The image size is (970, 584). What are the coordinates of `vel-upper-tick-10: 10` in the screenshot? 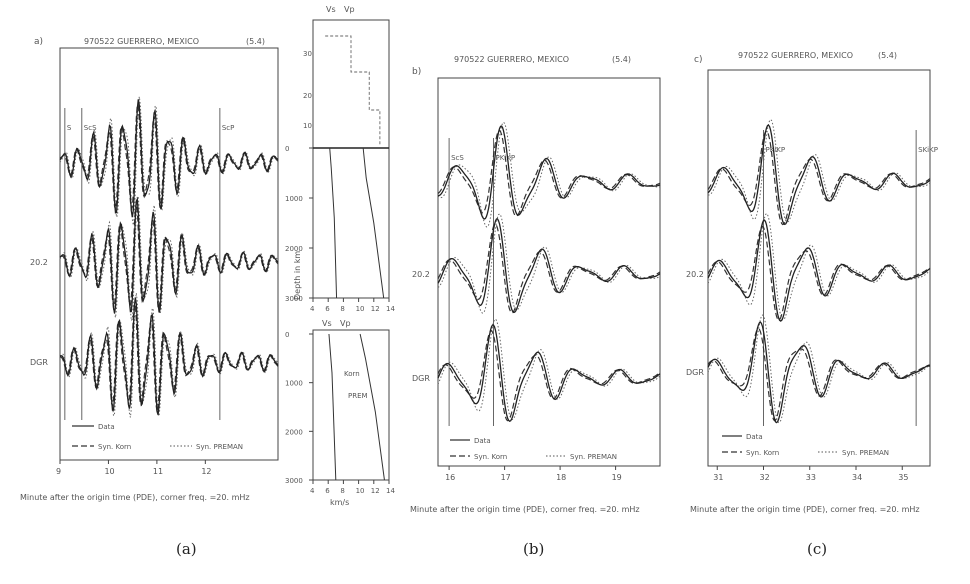 It's located at (307, 126).